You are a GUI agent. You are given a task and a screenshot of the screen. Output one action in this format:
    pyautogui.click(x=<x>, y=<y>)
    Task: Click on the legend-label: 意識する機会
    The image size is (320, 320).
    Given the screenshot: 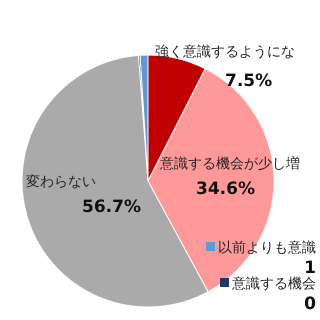 What is the action you would take?
    pyautogui.click(x=273, y=284)
    